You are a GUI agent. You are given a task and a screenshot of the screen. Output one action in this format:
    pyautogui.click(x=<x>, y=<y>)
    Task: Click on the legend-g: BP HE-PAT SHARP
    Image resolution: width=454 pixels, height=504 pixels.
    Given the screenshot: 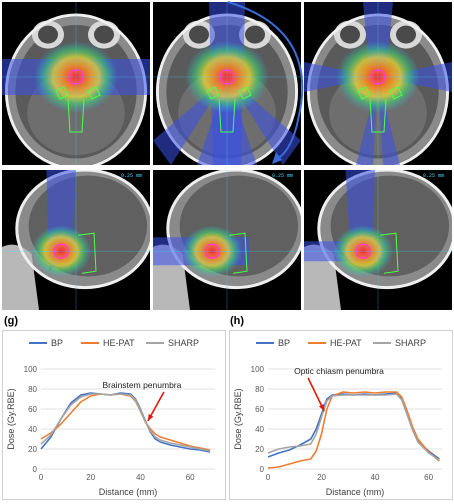 What is the action you would take?
    pyautogui.click(x=114, y=343)
    